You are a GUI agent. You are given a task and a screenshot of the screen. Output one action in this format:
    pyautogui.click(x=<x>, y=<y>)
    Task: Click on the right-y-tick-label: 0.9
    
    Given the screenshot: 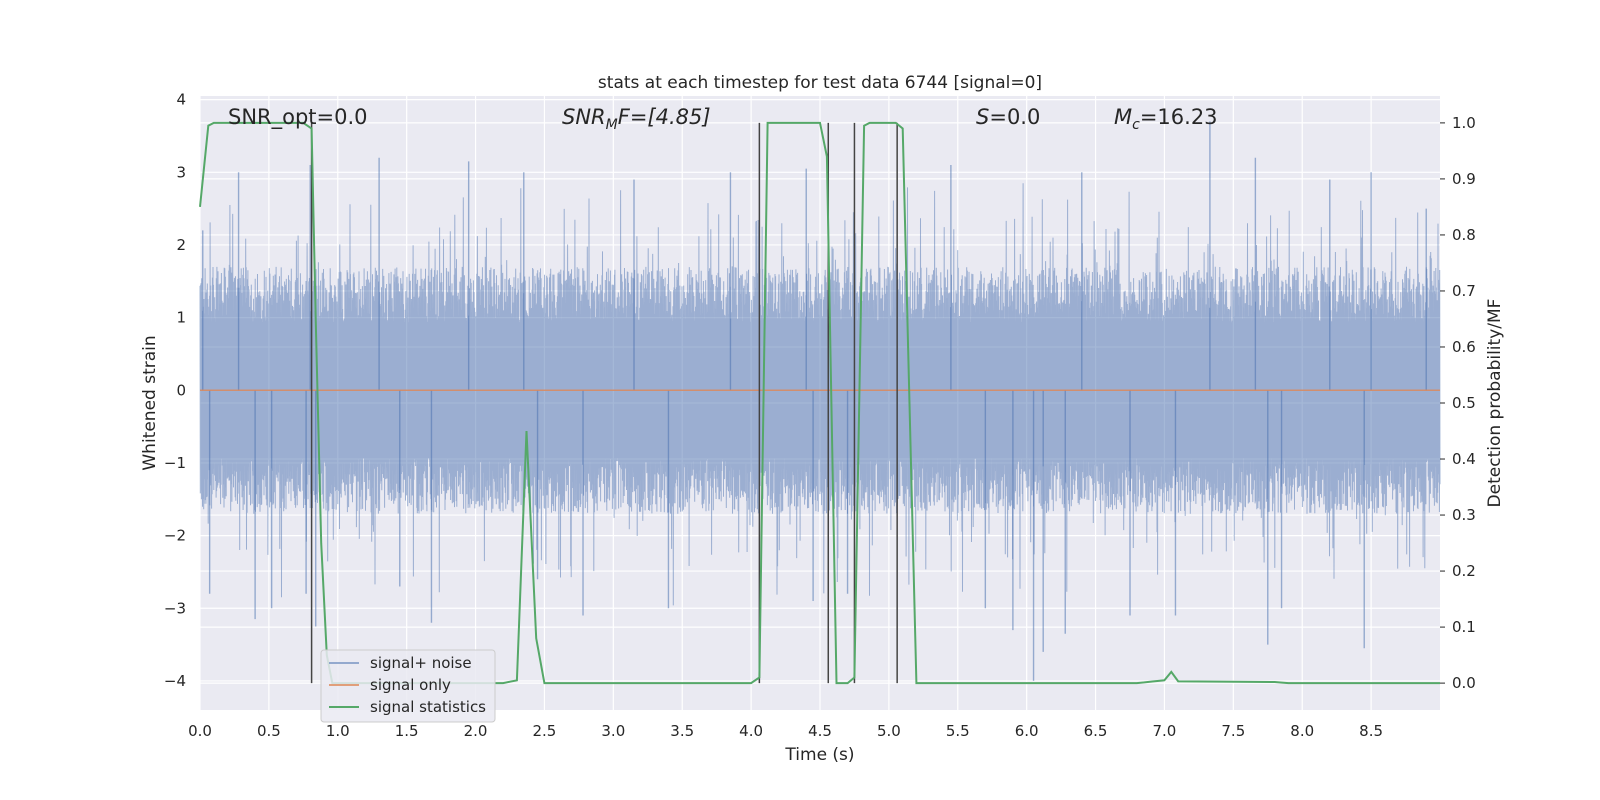 What is the action you would take?
    pyautogui.click(x=1464, y=179)
    